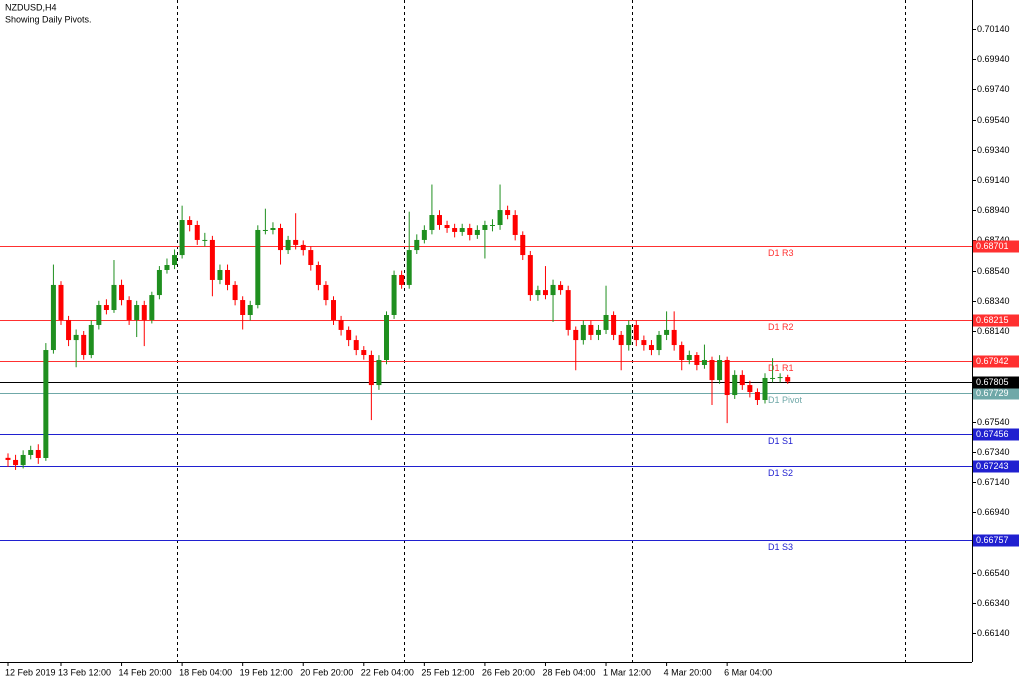  What do you see at coordinates (508, 672) in the screenshot?
I see `x-tick-label: 26 Feb 20:00` at bounding box center [508, 672].